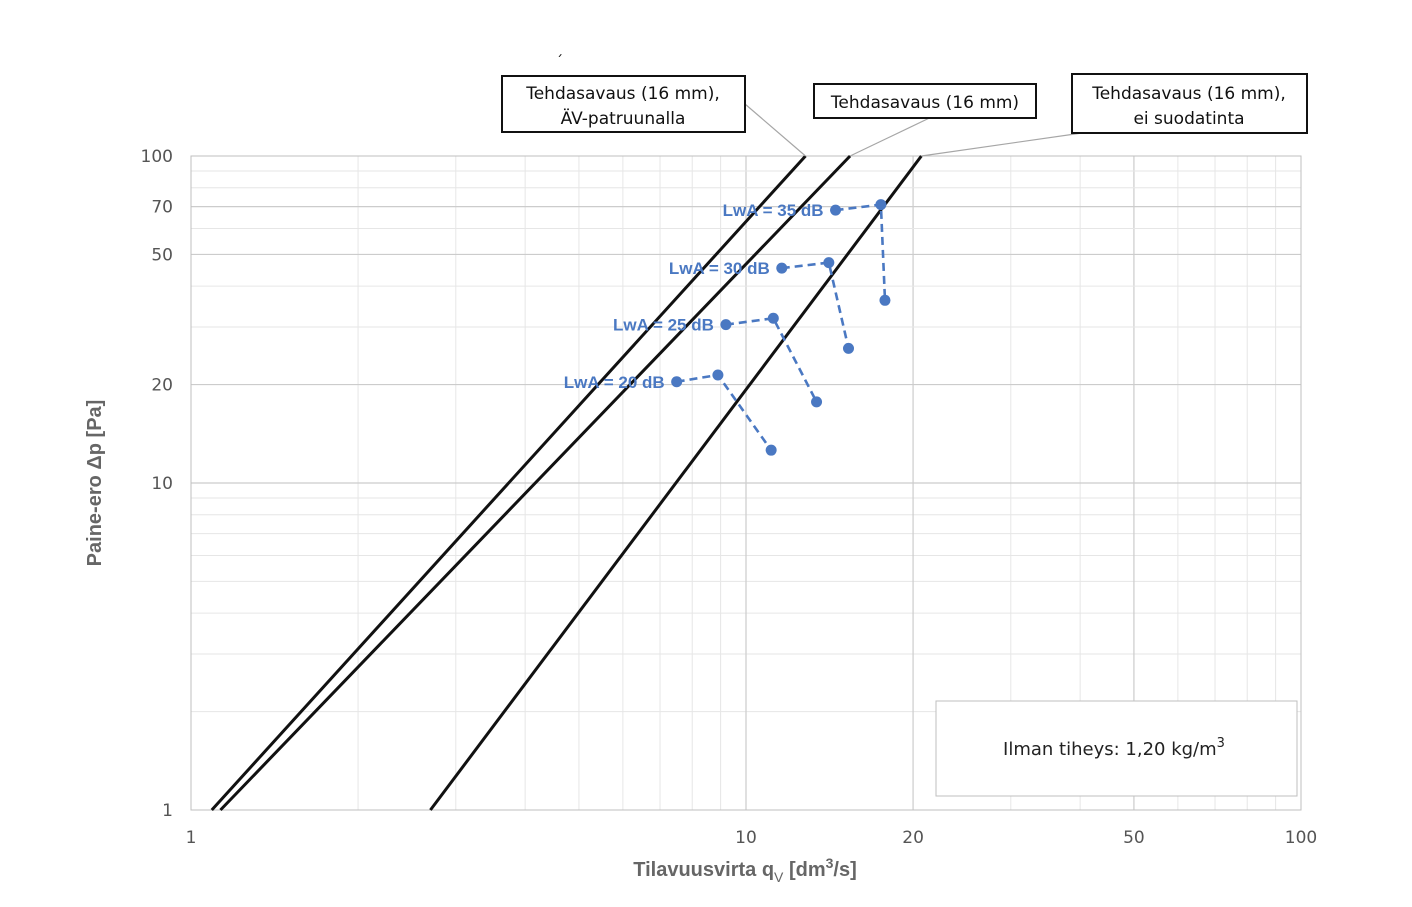  I want to click on y-tick-label: 10, so click(162, 484).